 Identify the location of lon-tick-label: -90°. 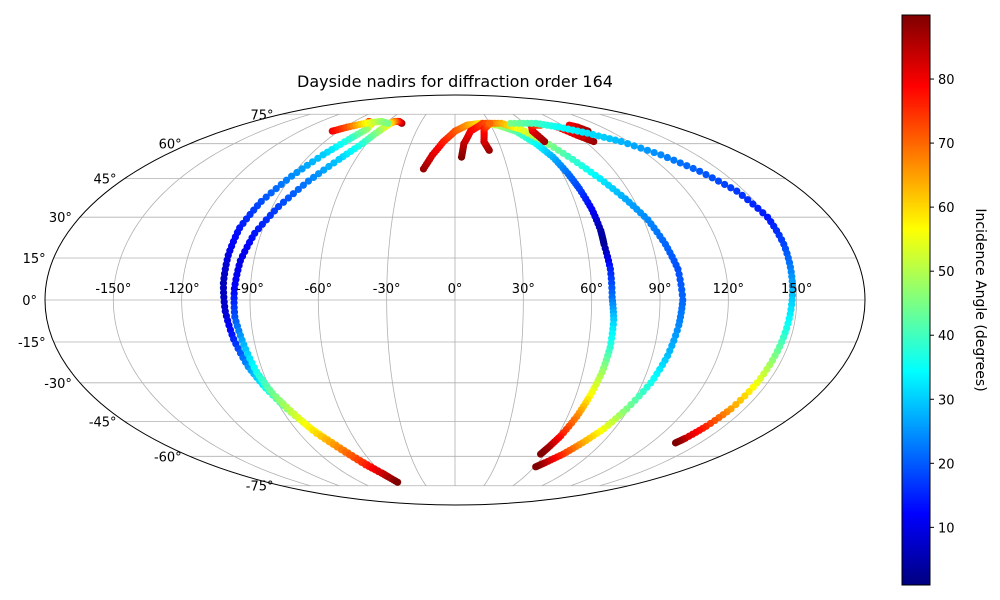
(250, 289).